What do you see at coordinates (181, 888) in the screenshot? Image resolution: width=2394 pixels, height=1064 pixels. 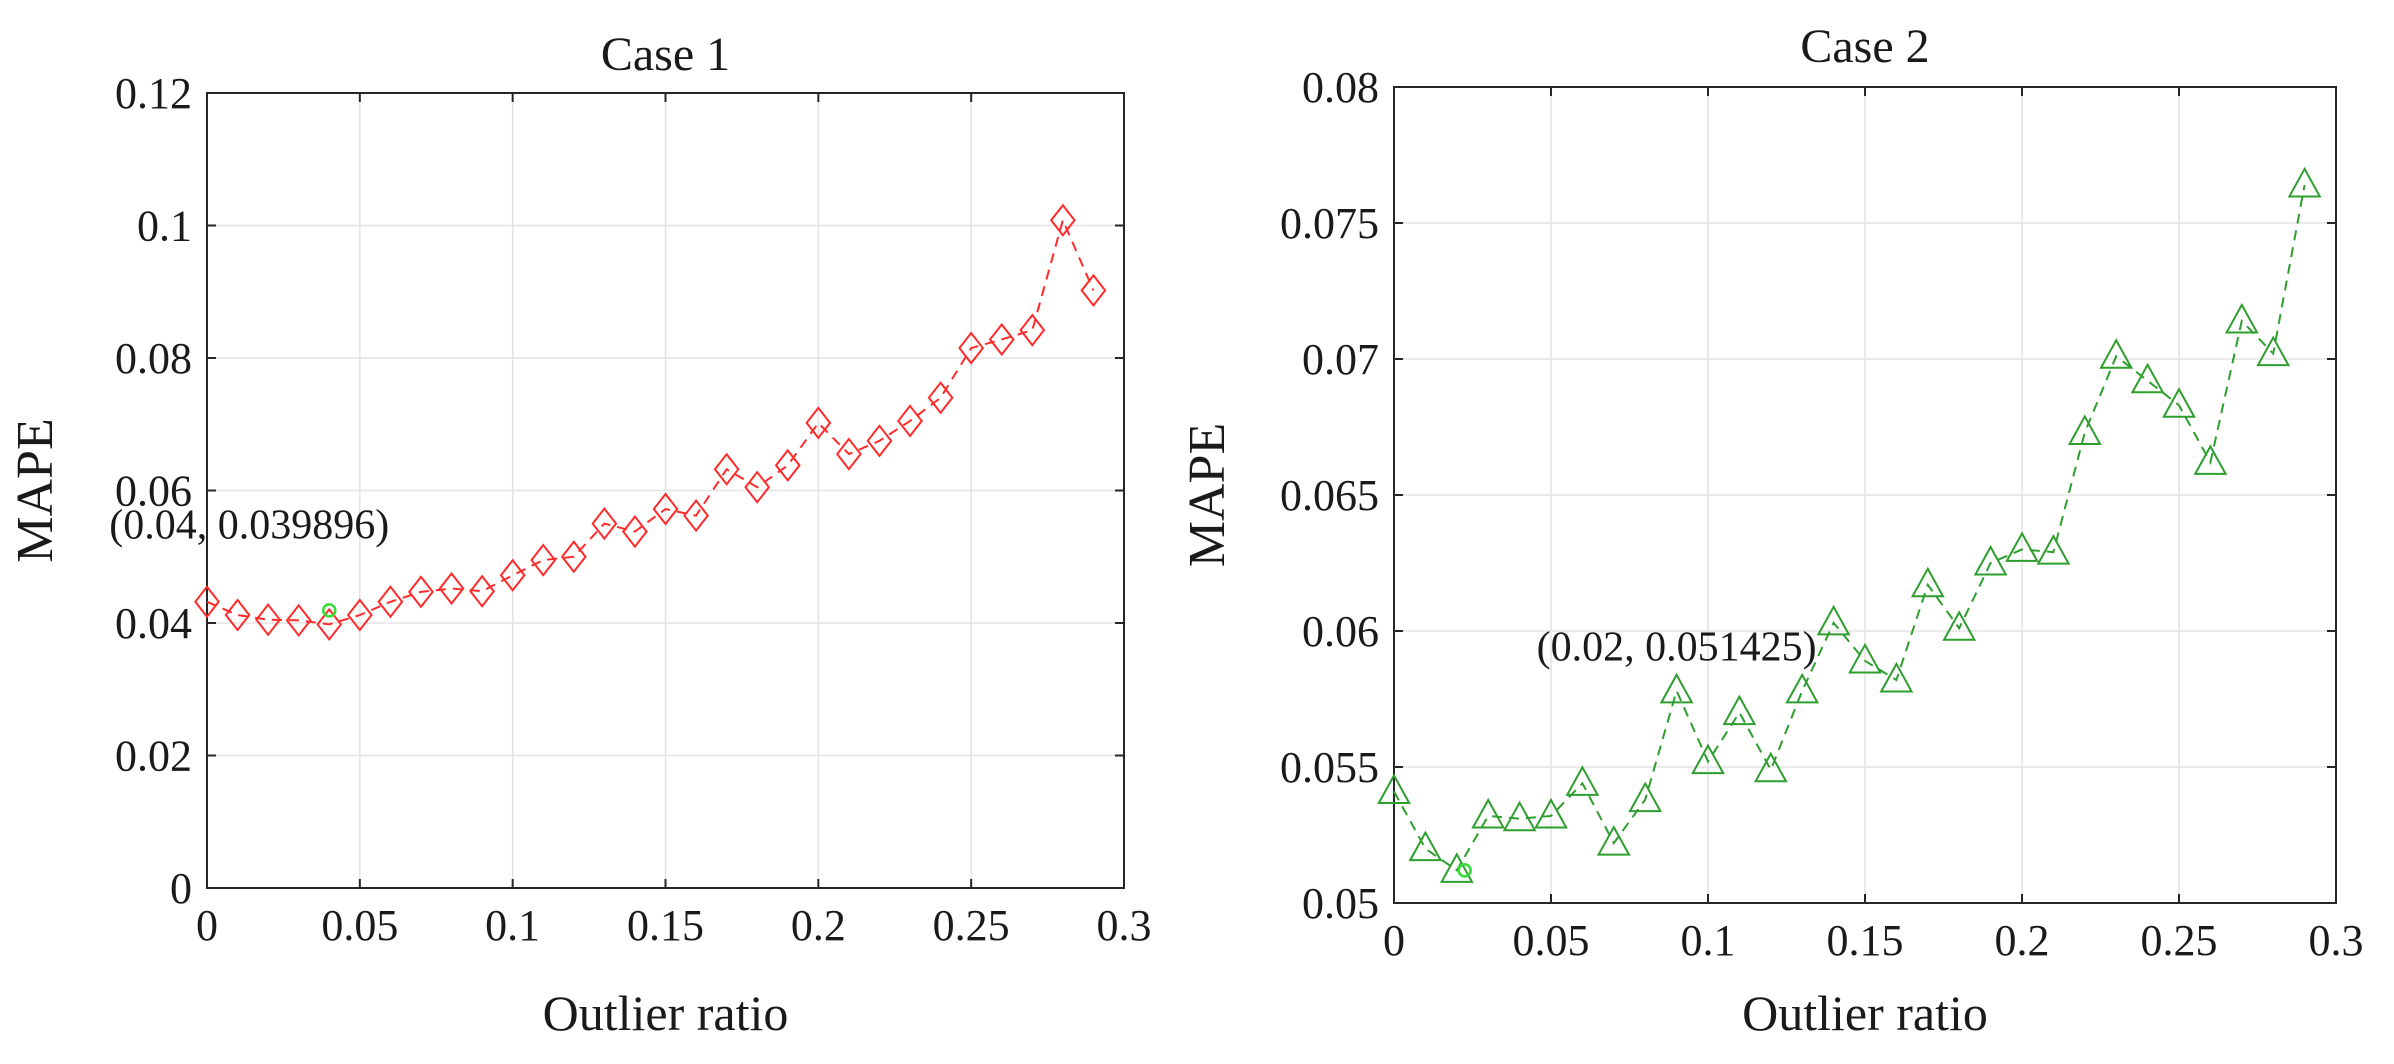 I see `y-tick-label: 0` at bounding box center [181, 888].